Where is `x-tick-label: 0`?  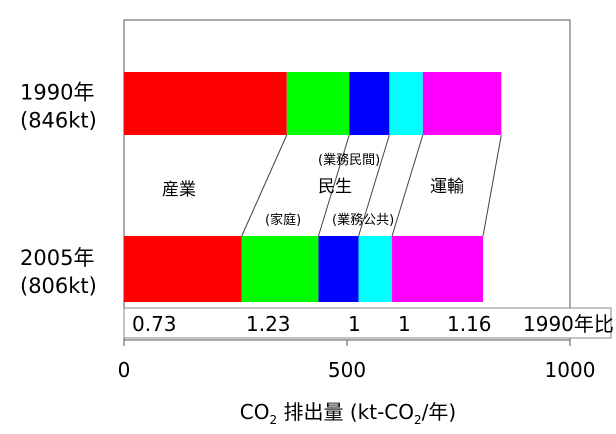 x-tick-label: 0 is located at coordinates (124, 370).